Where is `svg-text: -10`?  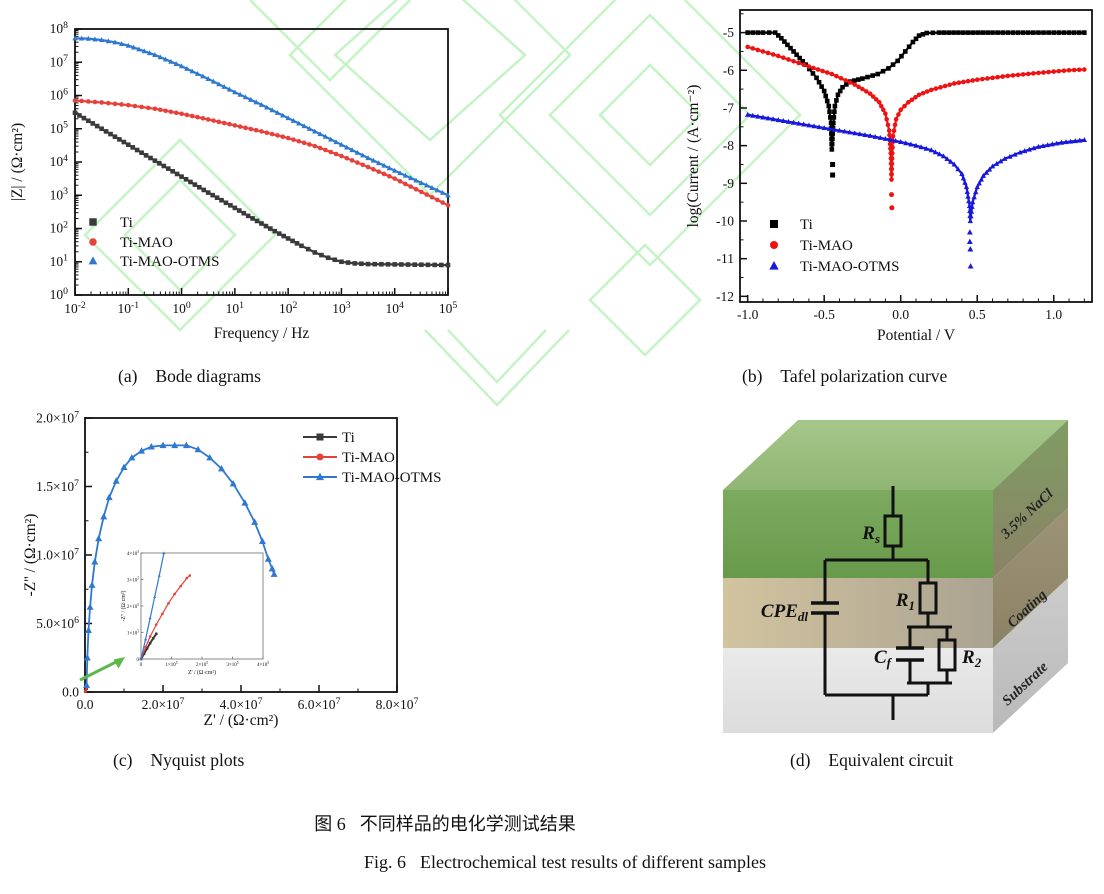
svg-text: -10 is located at coordinates (725, 220).